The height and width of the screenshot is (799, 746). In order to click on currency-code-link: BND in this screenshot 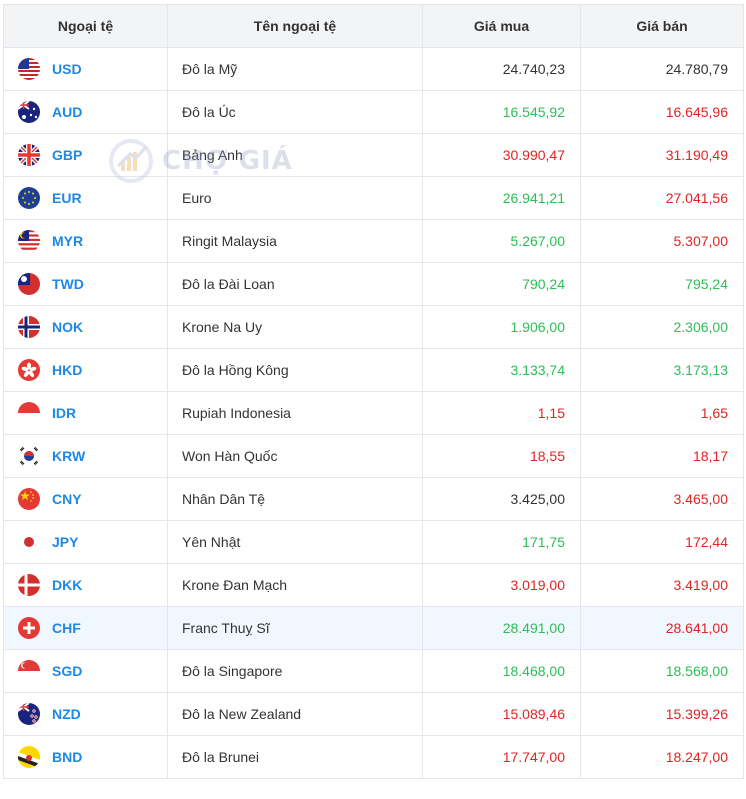, I will do `click(67, 757)`.